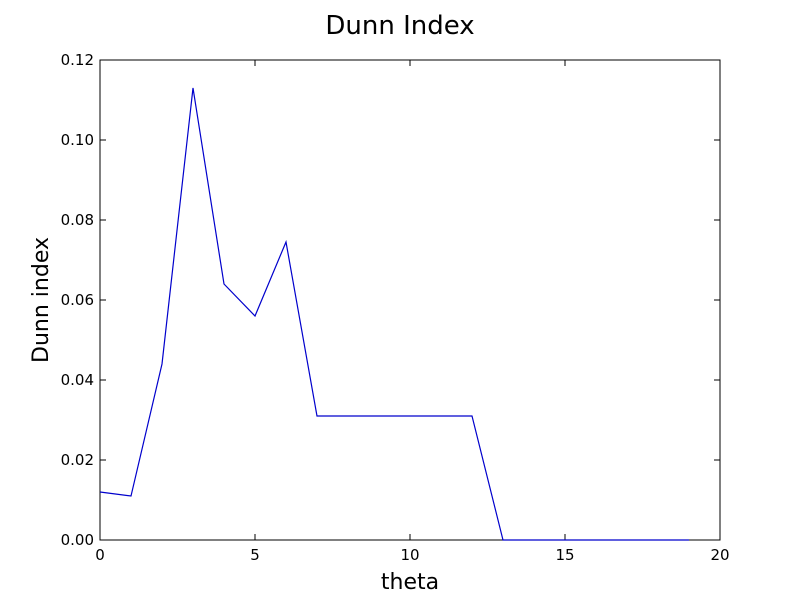 The width and height of the screenshot is (800, 600). Describe the element at coordinates (77, 300) in the screenshot. I see `y-tick-label: 0.06` at that location.